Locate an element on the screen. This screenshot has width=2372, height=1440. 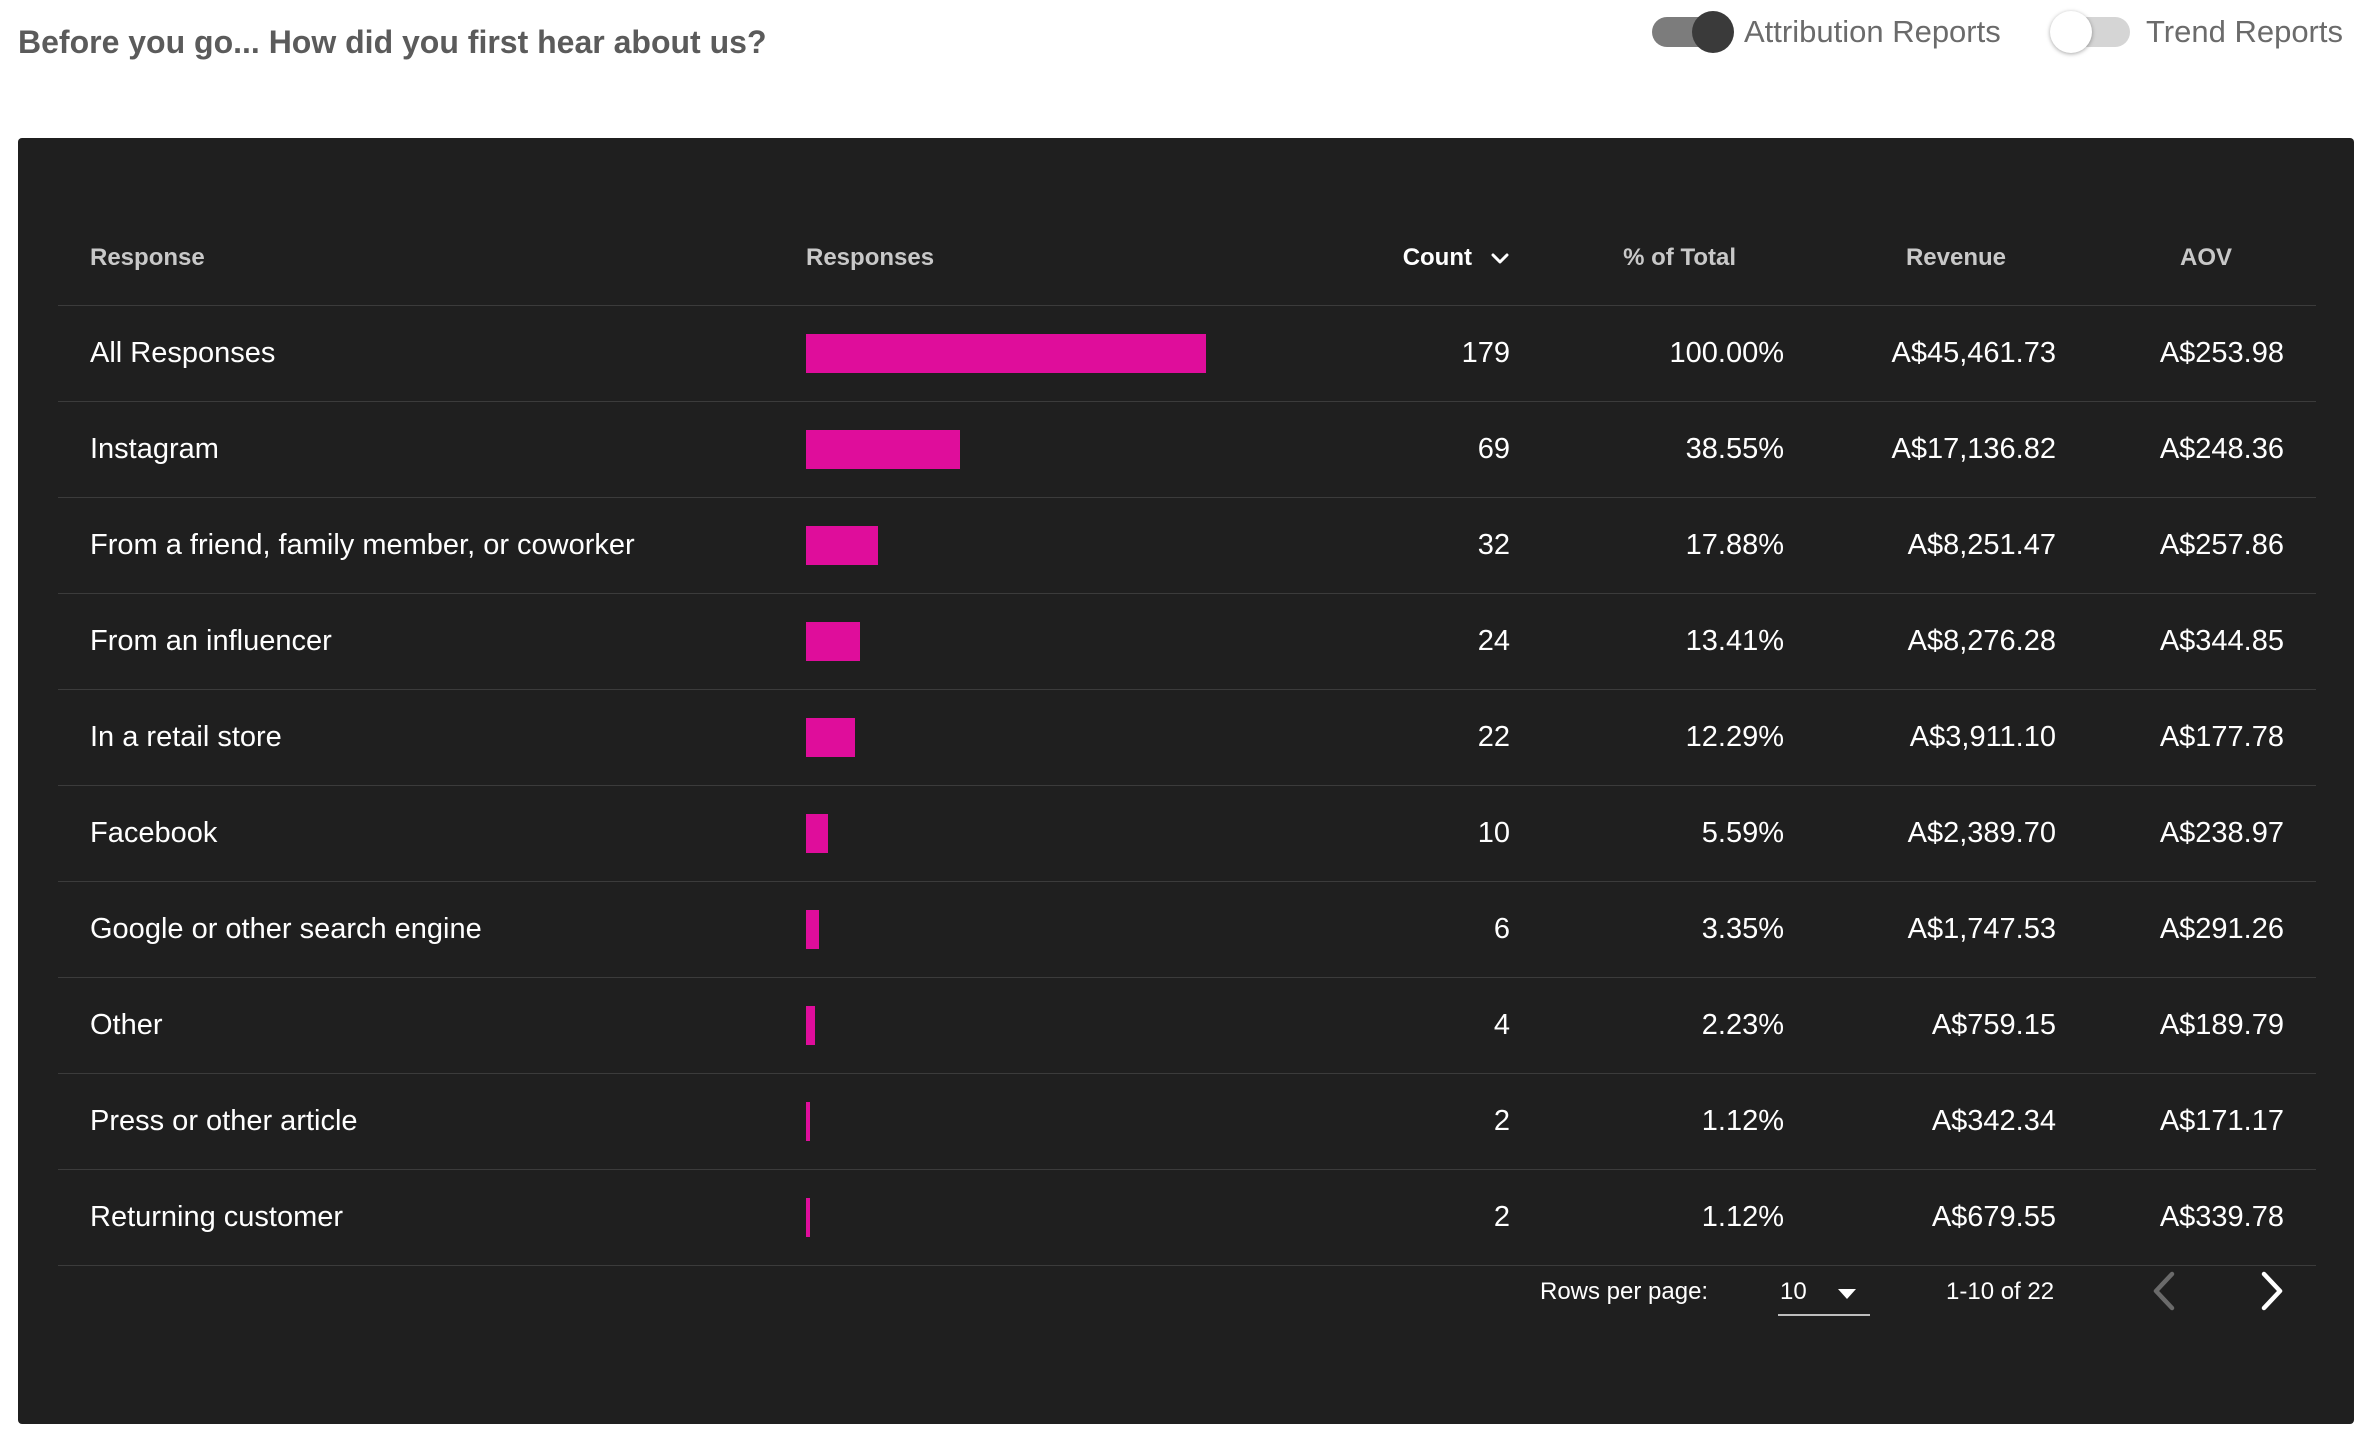
pct-of-total-cell: 38.55% is located at coordinates (1734, 449).